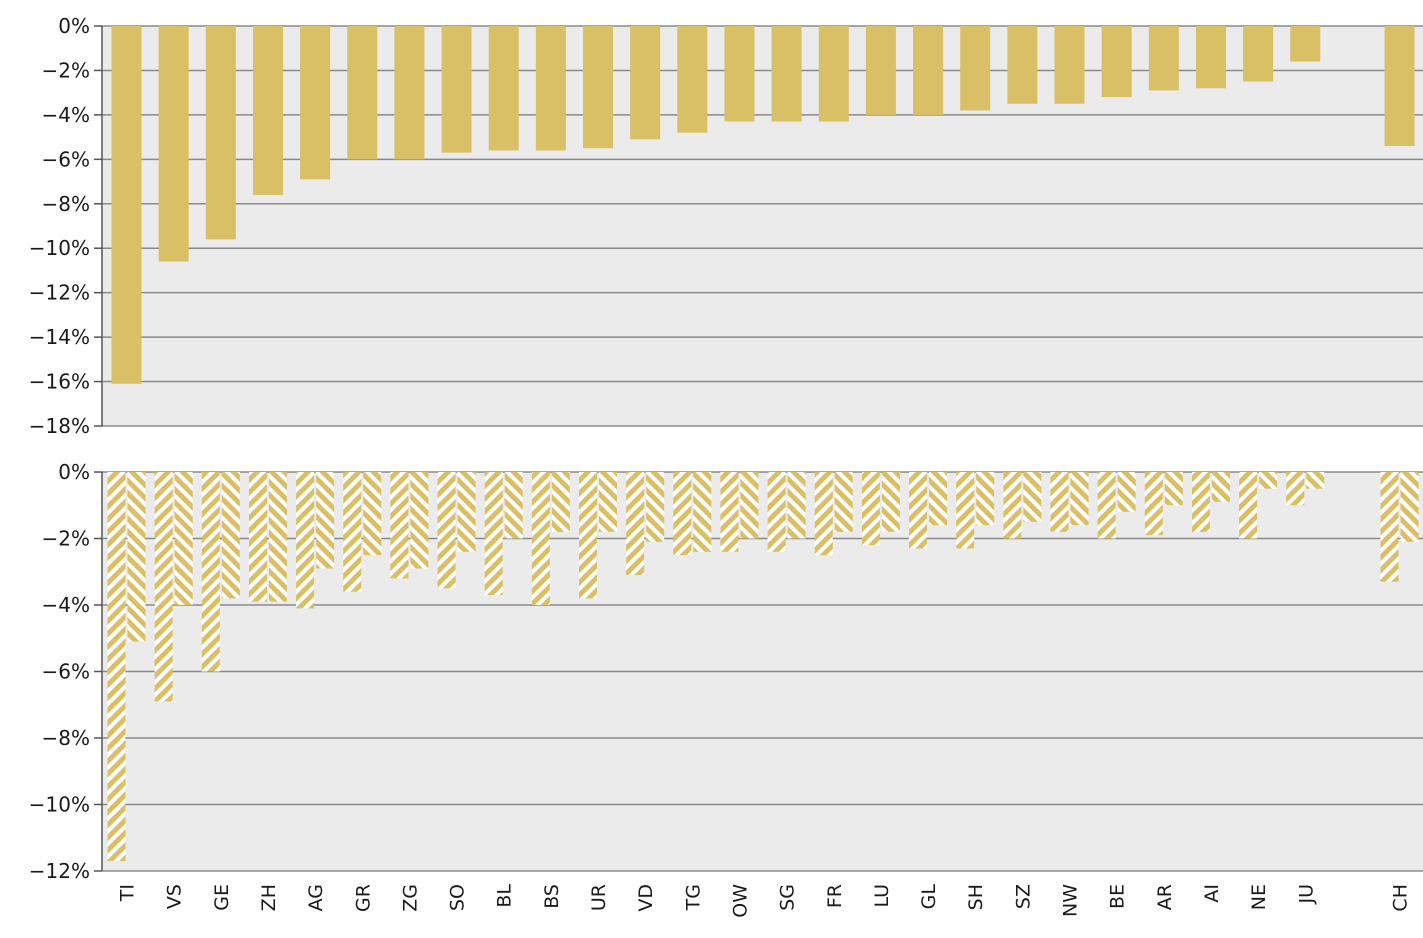 The width and height of the screenshot is (1423, 938). Describe the element at coordinates (66, 738) in the screenshot. I see `bottom-y-tick-label: −8%` at that location.